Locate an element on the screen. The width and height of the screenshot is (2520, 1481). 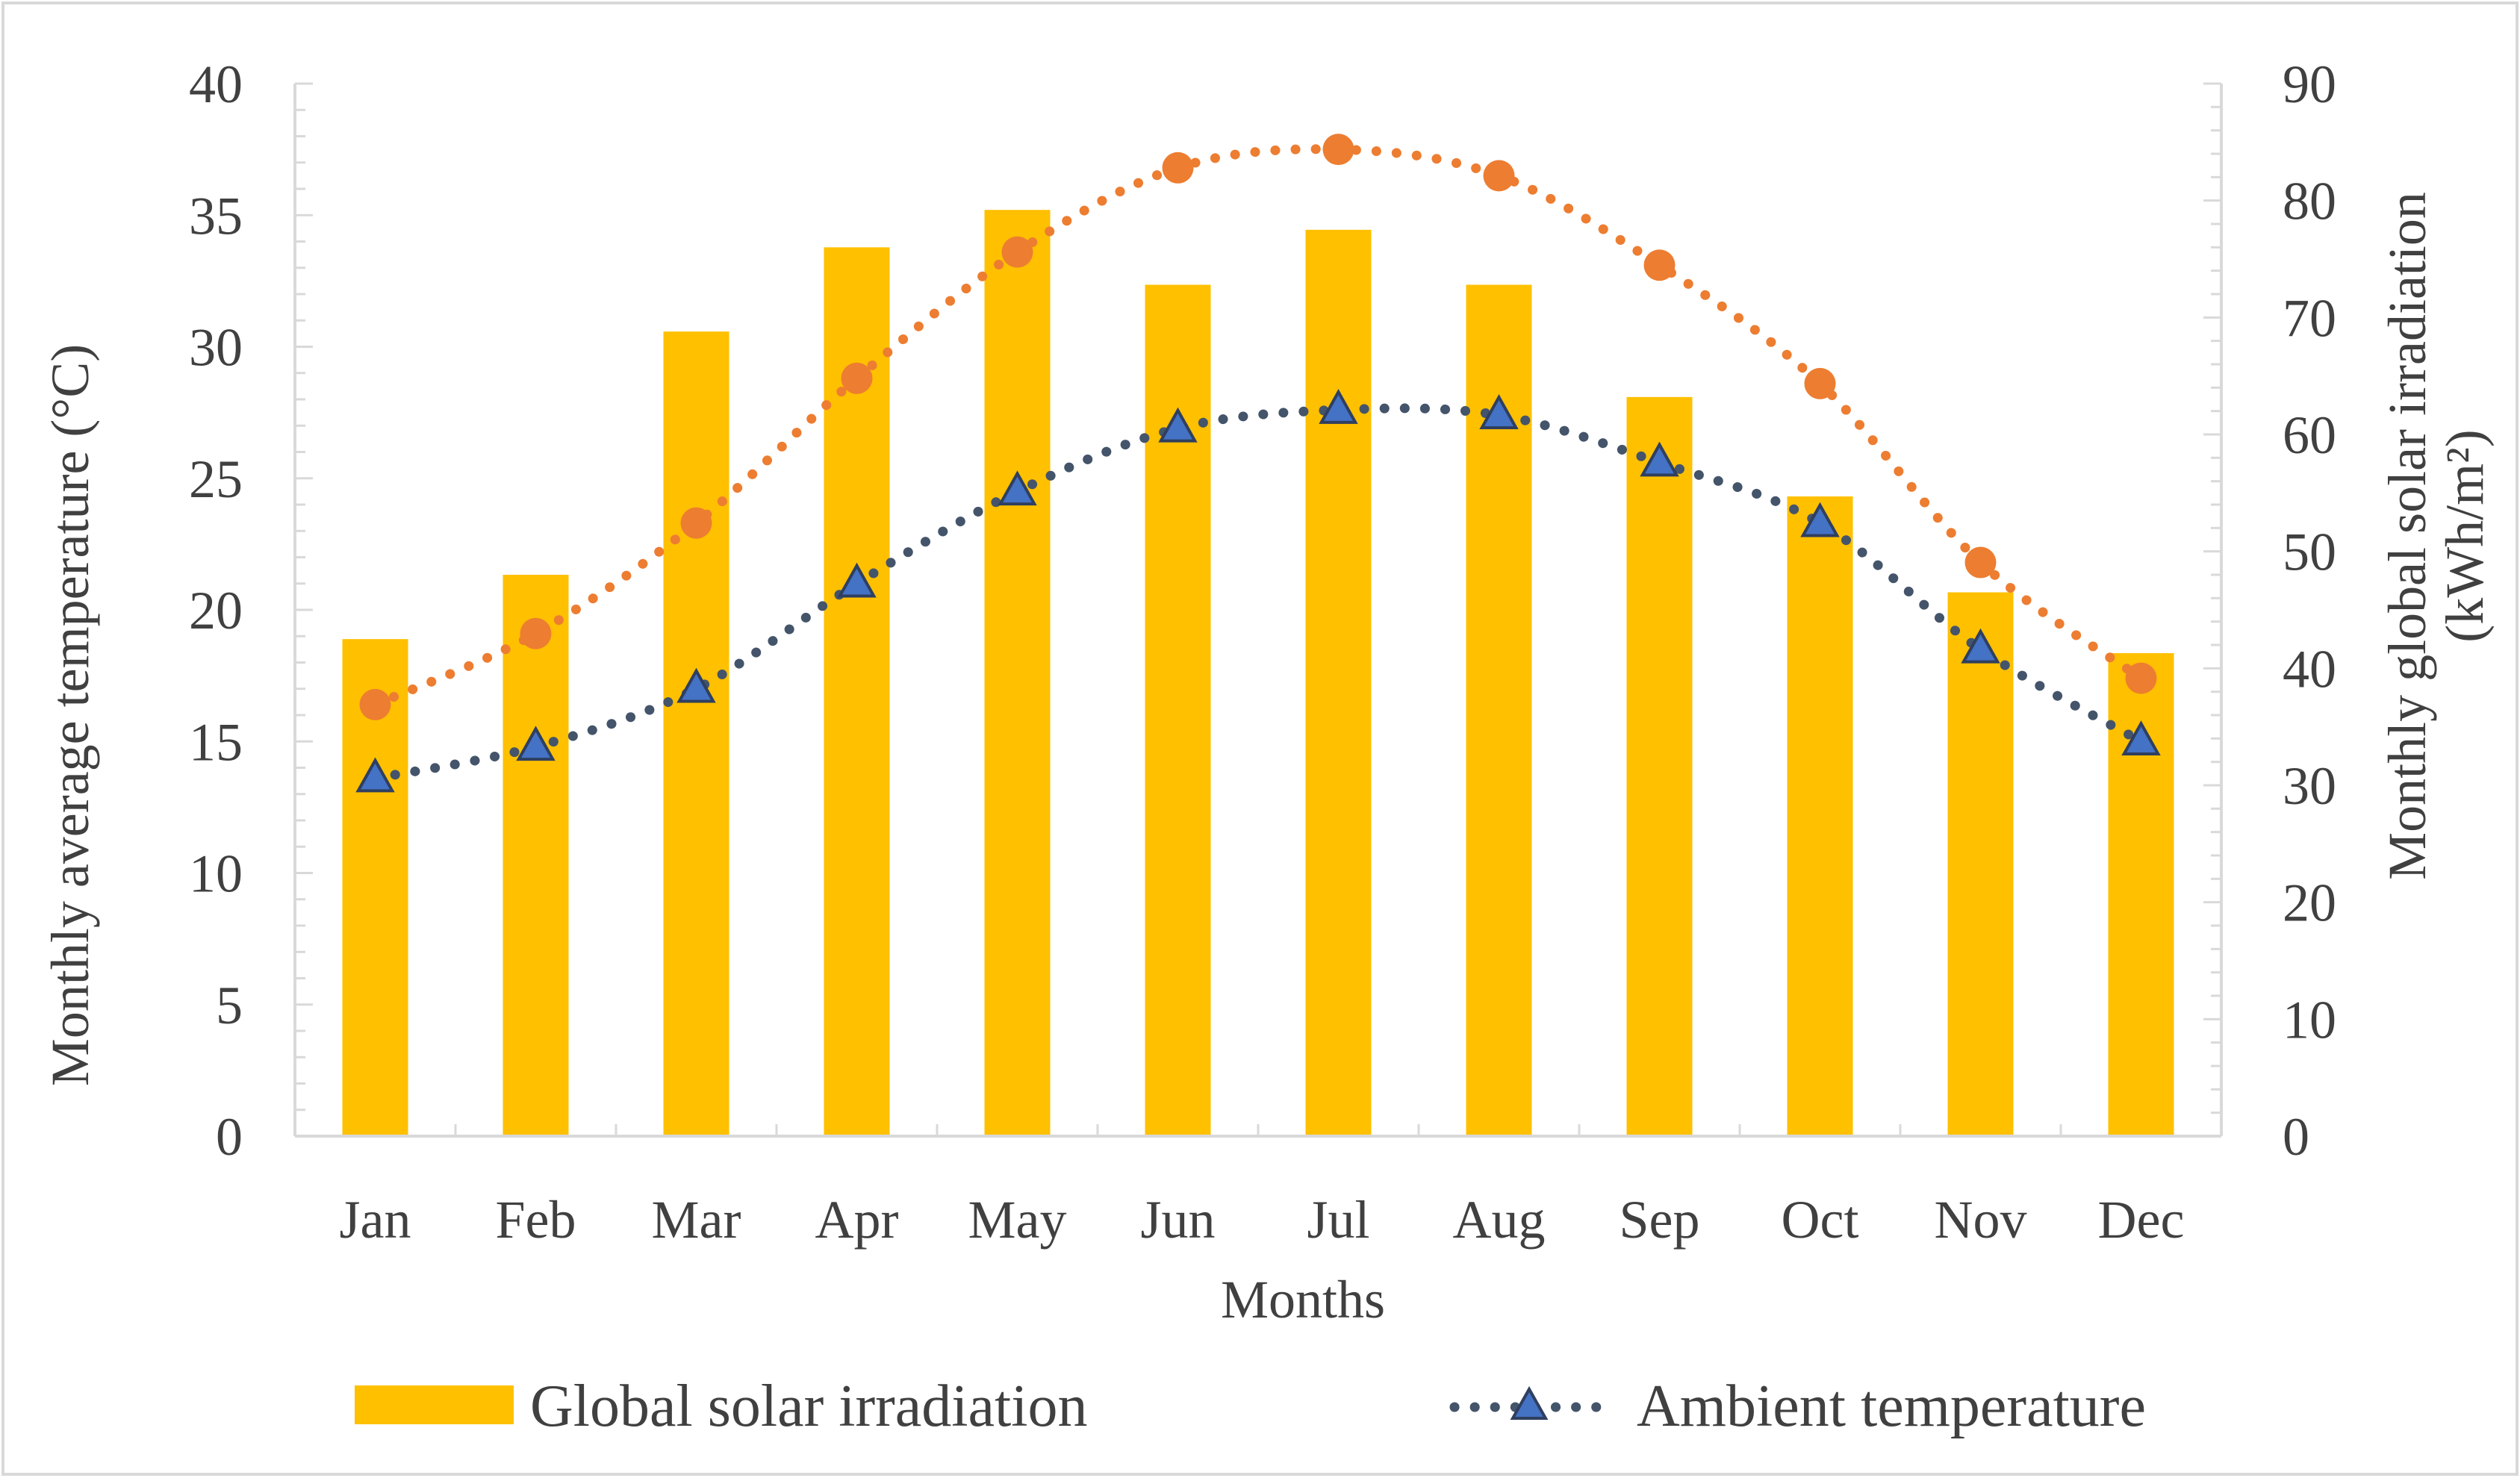
point-ambient-apr is located at coordinates (857, 580).